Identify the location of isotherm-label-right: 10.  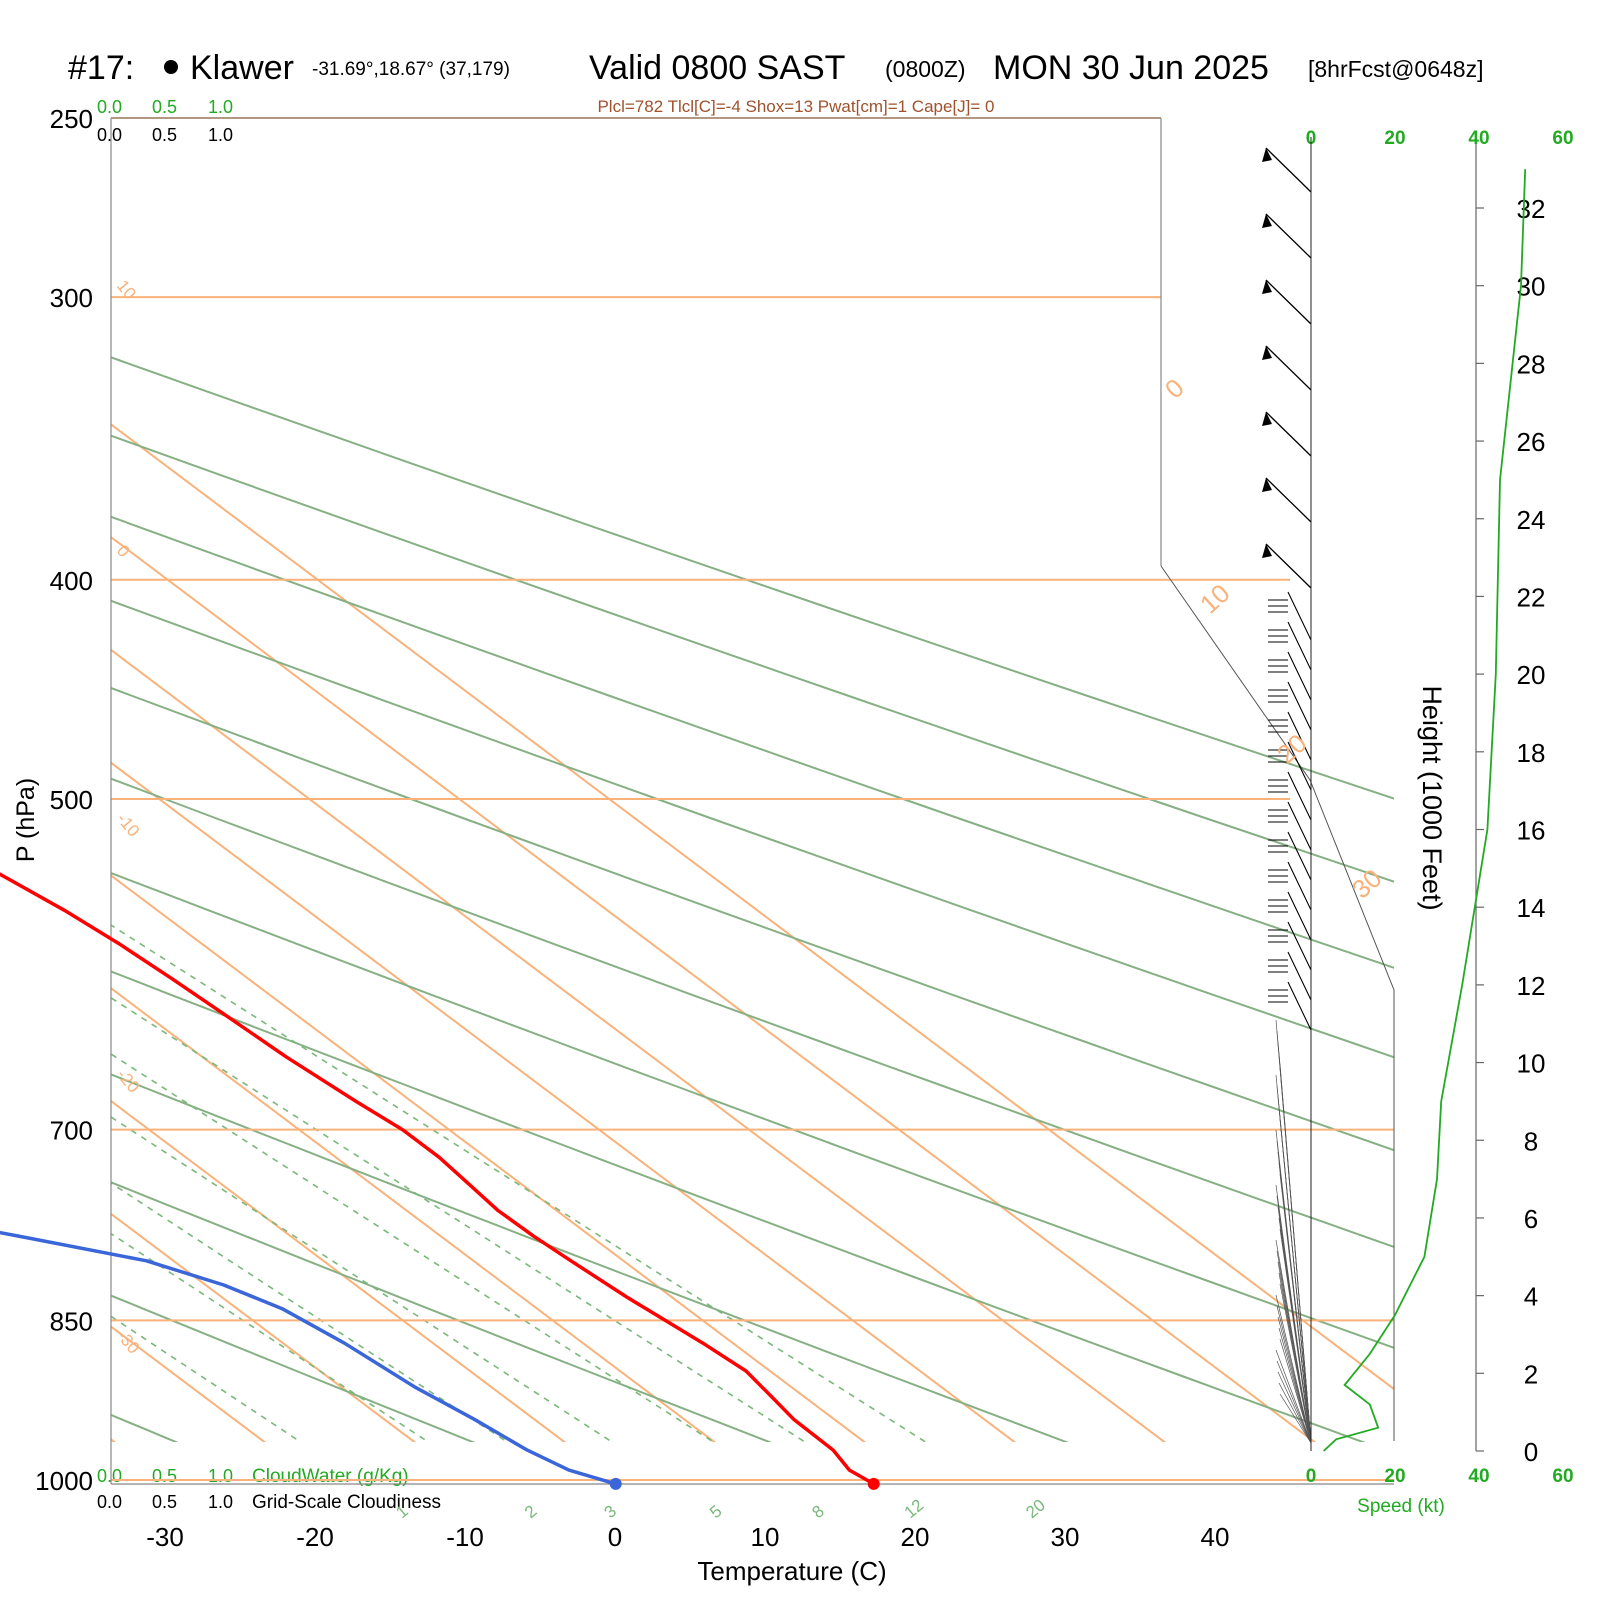
(1215, 599).